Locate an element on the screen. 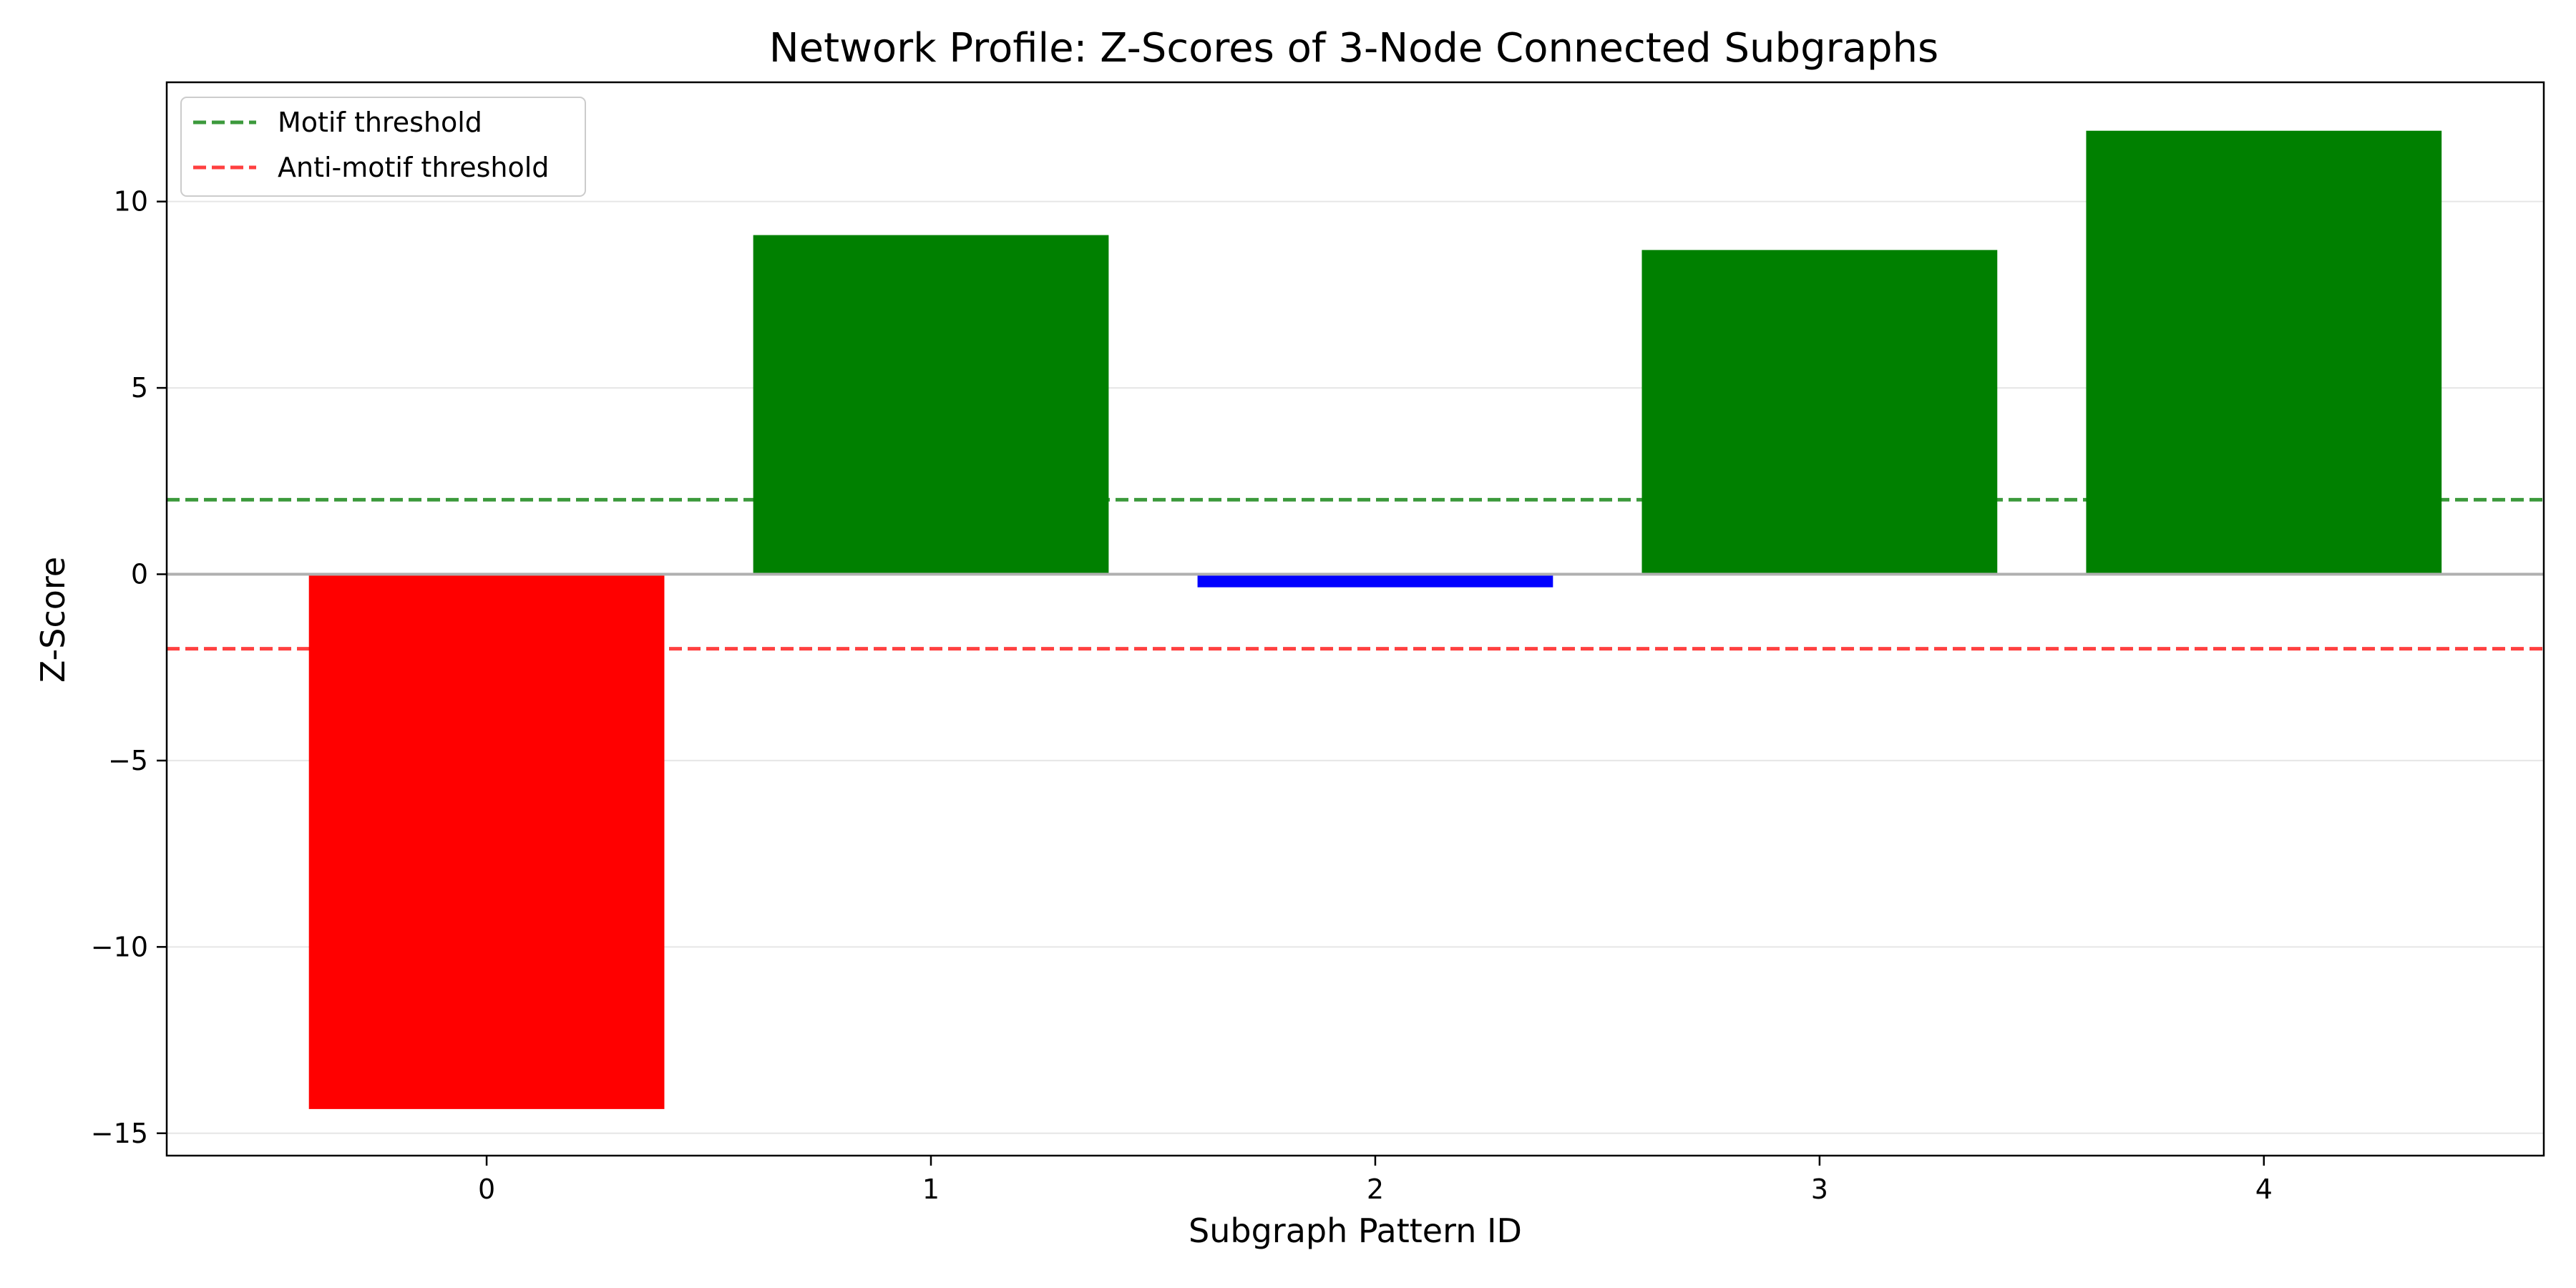 Image resolution: width=2576 pixels, height=1288 pixels. x-tick-label: 0 is located at coordinates (486, 1189).